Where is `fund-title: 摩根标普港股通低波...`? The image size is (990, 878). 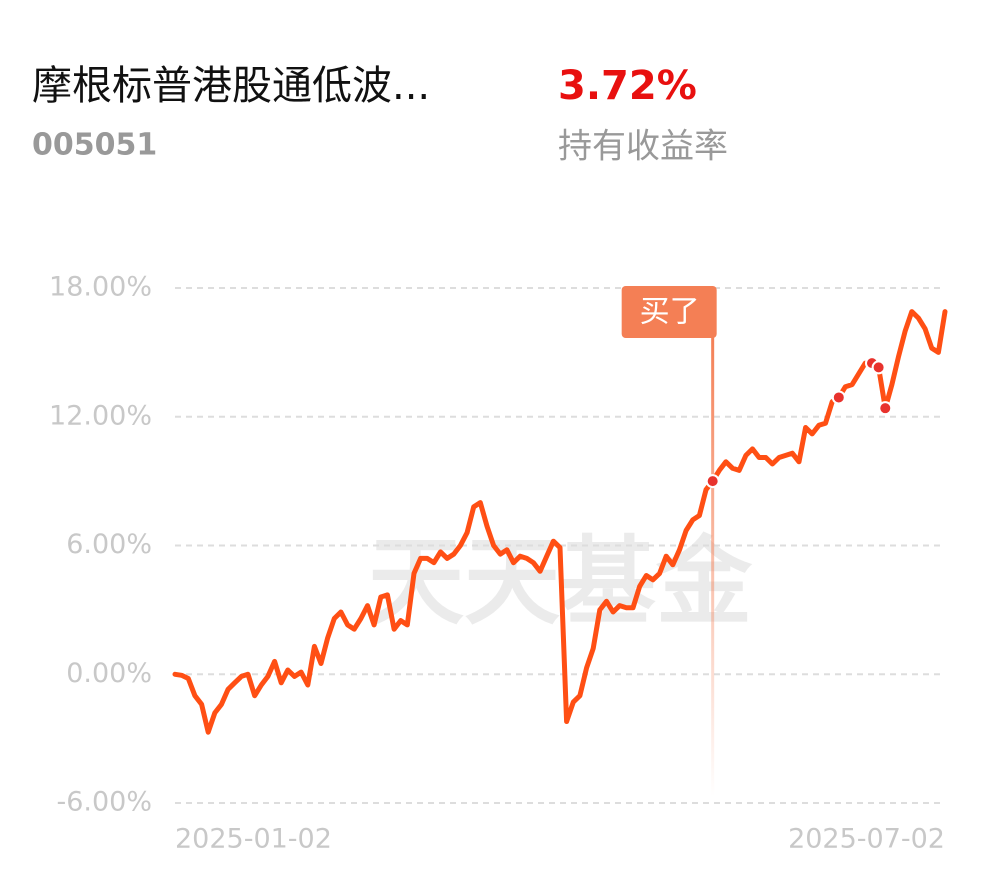 fund-title: 摩根标普港股通低波... is located at coordinates (231, 86).